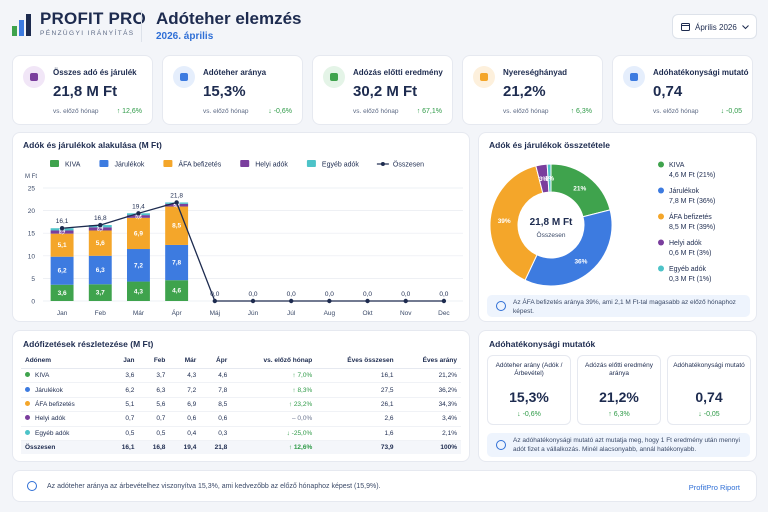 Image resolution: width=768 pixels, height=512 pixels. I want to click on table-cell: ↓ -25,0%, so click(274, 433).